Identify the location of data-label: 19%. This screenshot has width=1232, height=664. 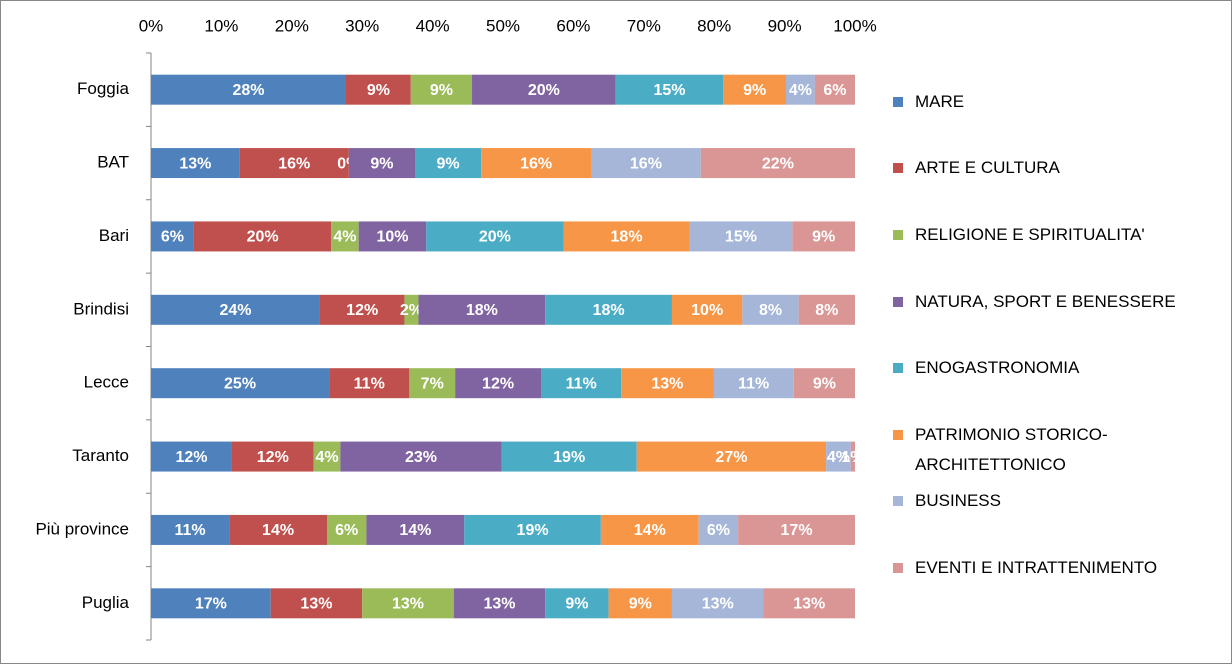
(569, 457).